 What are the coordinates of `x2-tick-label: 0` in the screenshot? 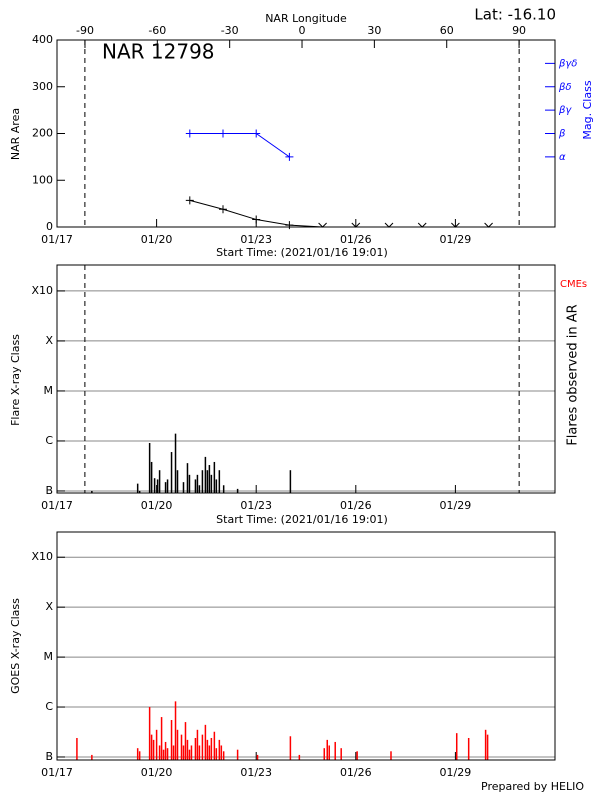 It's located at (302, 30).